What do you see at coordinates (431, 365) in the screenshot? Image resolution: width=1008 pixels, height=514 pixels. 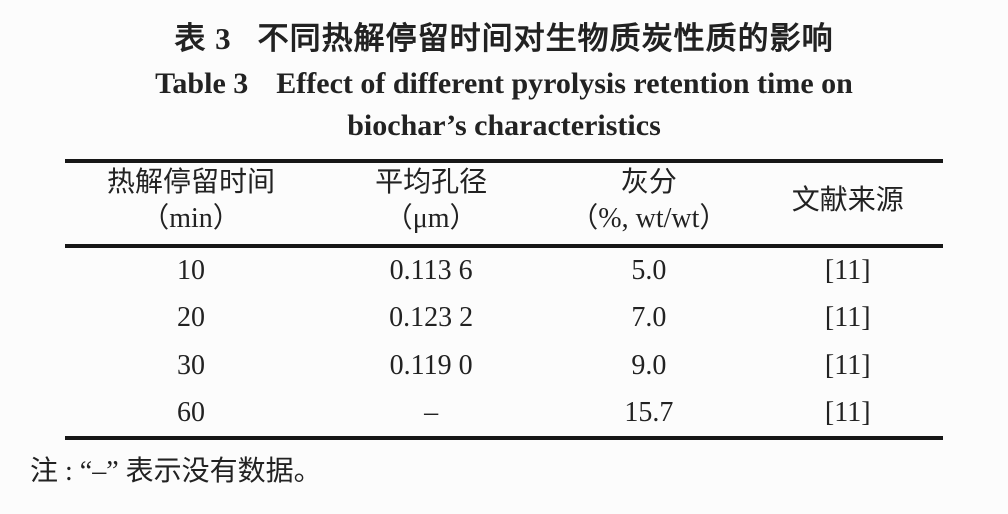 I see `cell-mean-pore-size: 0.119 0` at bounding box center [431, 365].